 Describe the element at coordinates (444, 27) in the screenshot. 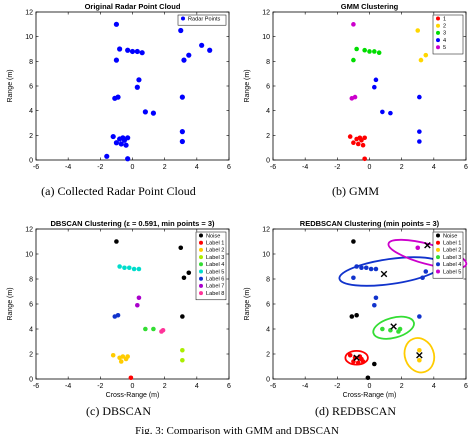

I see `legend-label: 2` at that location.